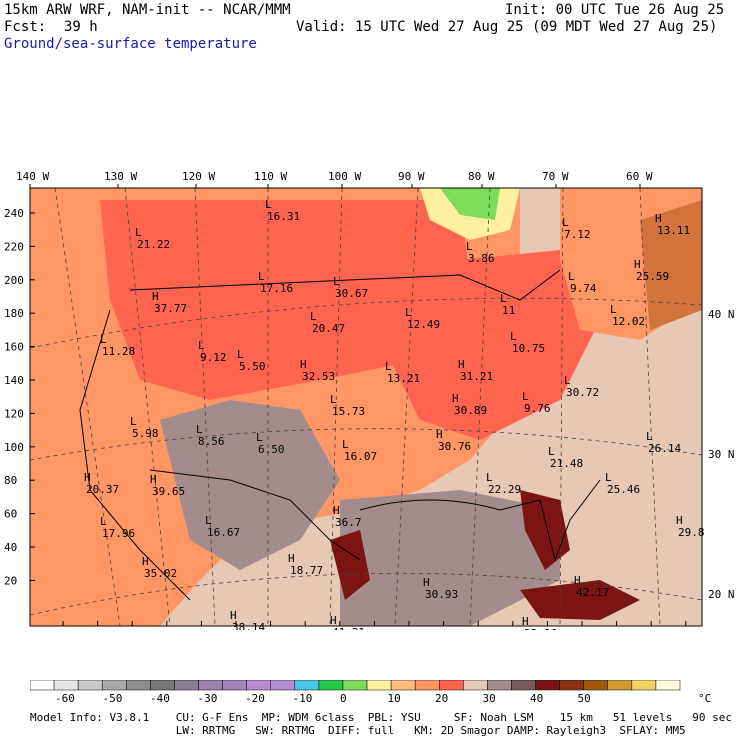 This screenshot has height=740, width=740. What do you see at coordinates (411, 176) in the screenshot?
I see `lon-label: 90 W` at bounding box center [411, 176].